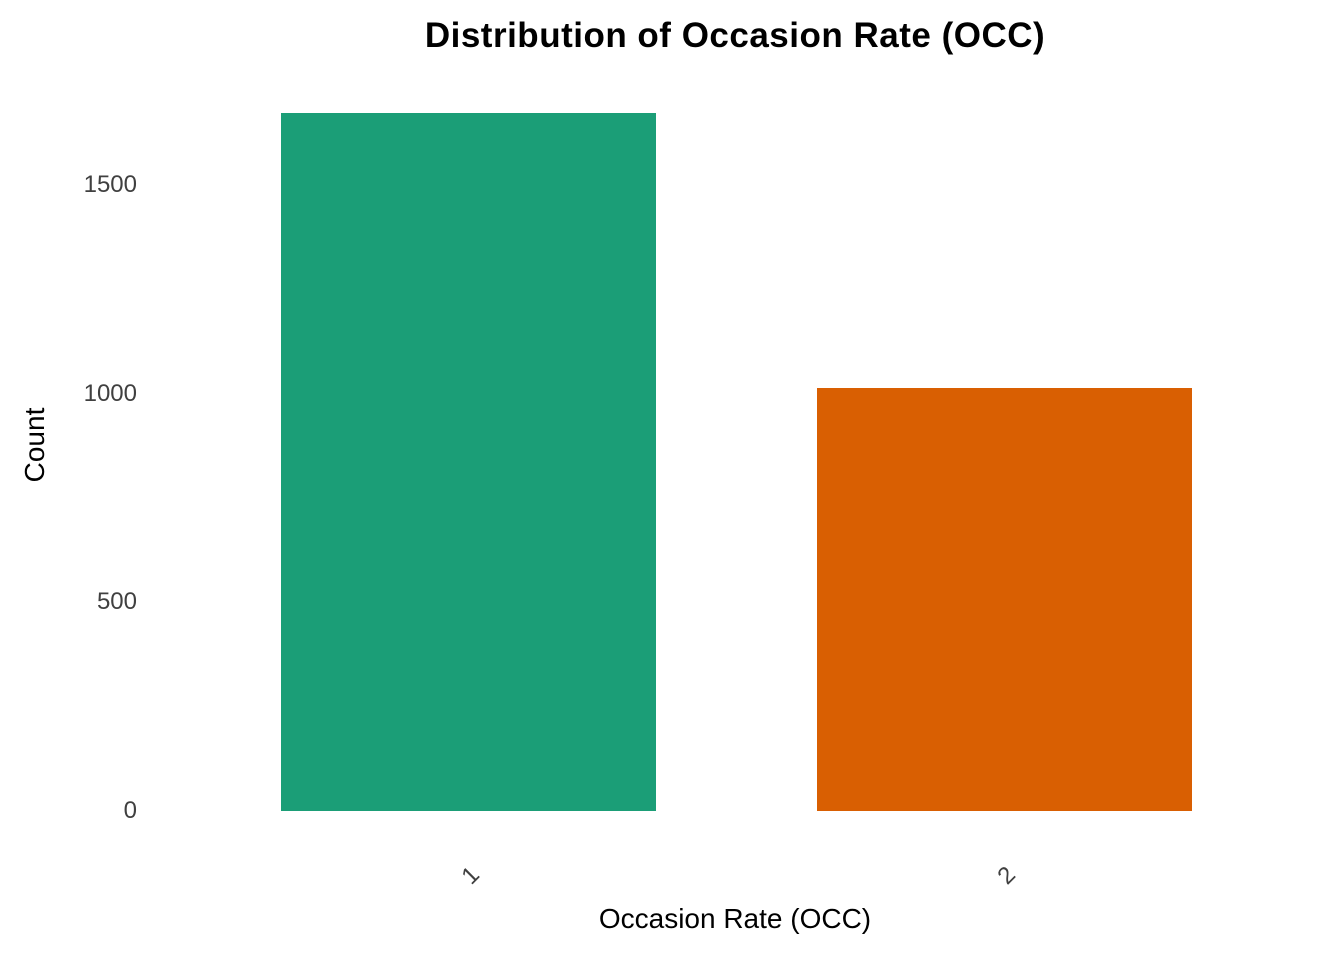  Describe the element at coordinates (1006, 875) in the screenshot. I see `x-tick-label-2: 2` at that location.